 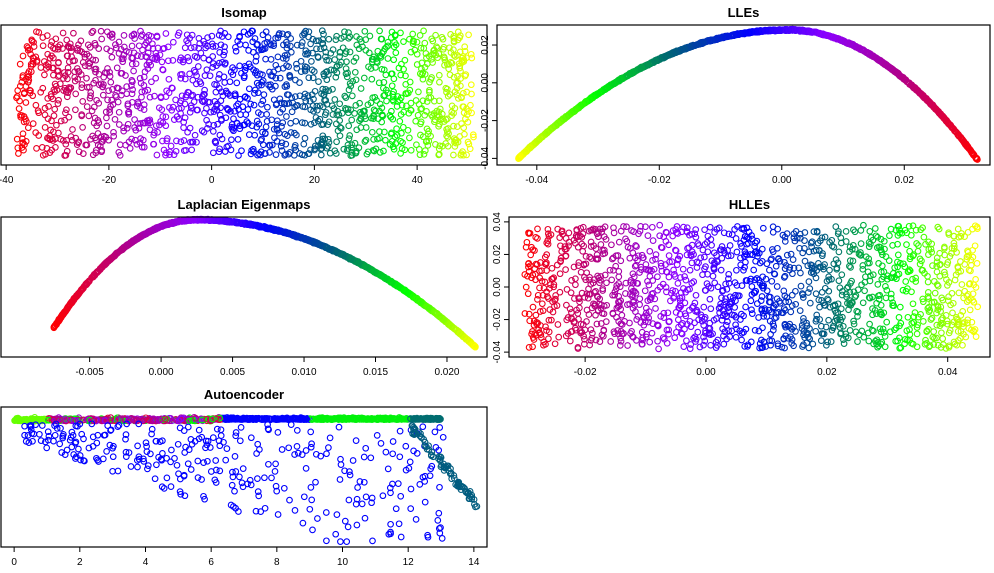 What do you see at coordinates (418, 180) in the screenshot?
I see `x-tick-label: 40` at bounding box center [418, 180].